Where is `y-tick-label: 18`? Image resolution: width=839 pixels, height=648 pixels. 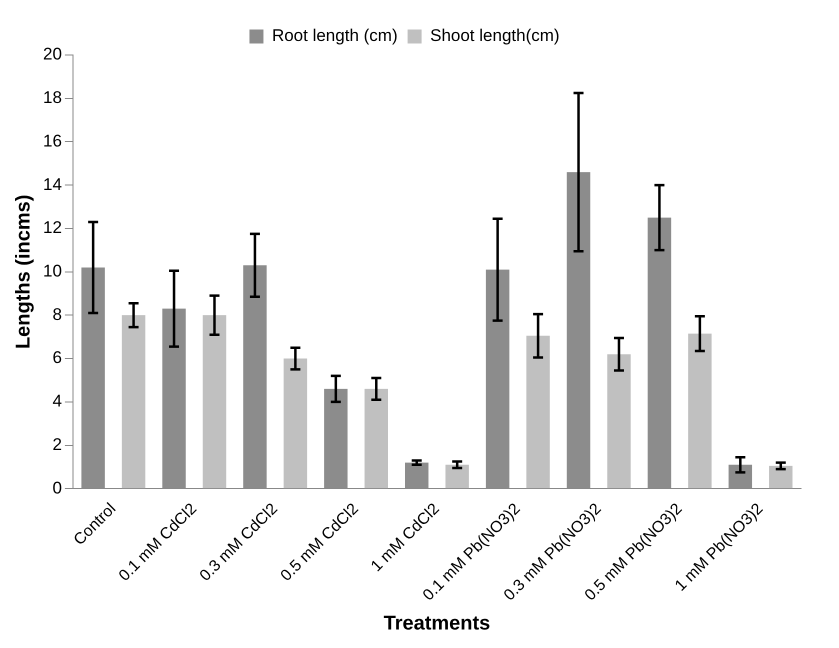 y-tick-label: 18 is located at coordinates (52, 98).